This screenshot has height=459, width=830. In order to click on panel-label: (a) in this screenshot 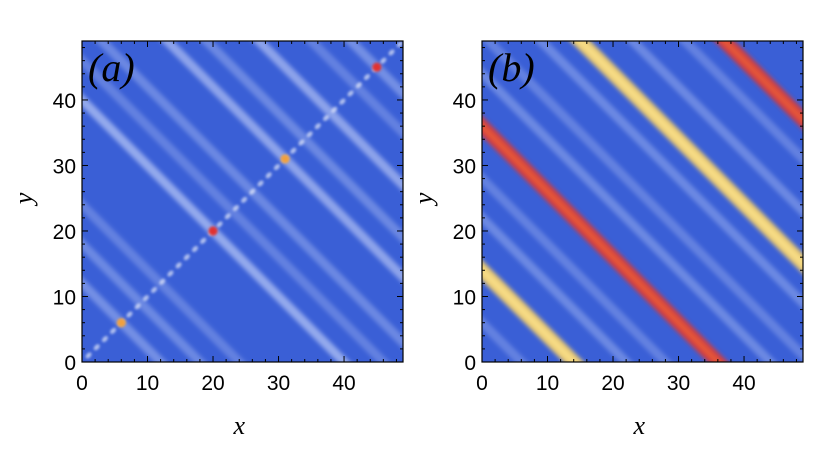, I will do `click(111, 67)`.